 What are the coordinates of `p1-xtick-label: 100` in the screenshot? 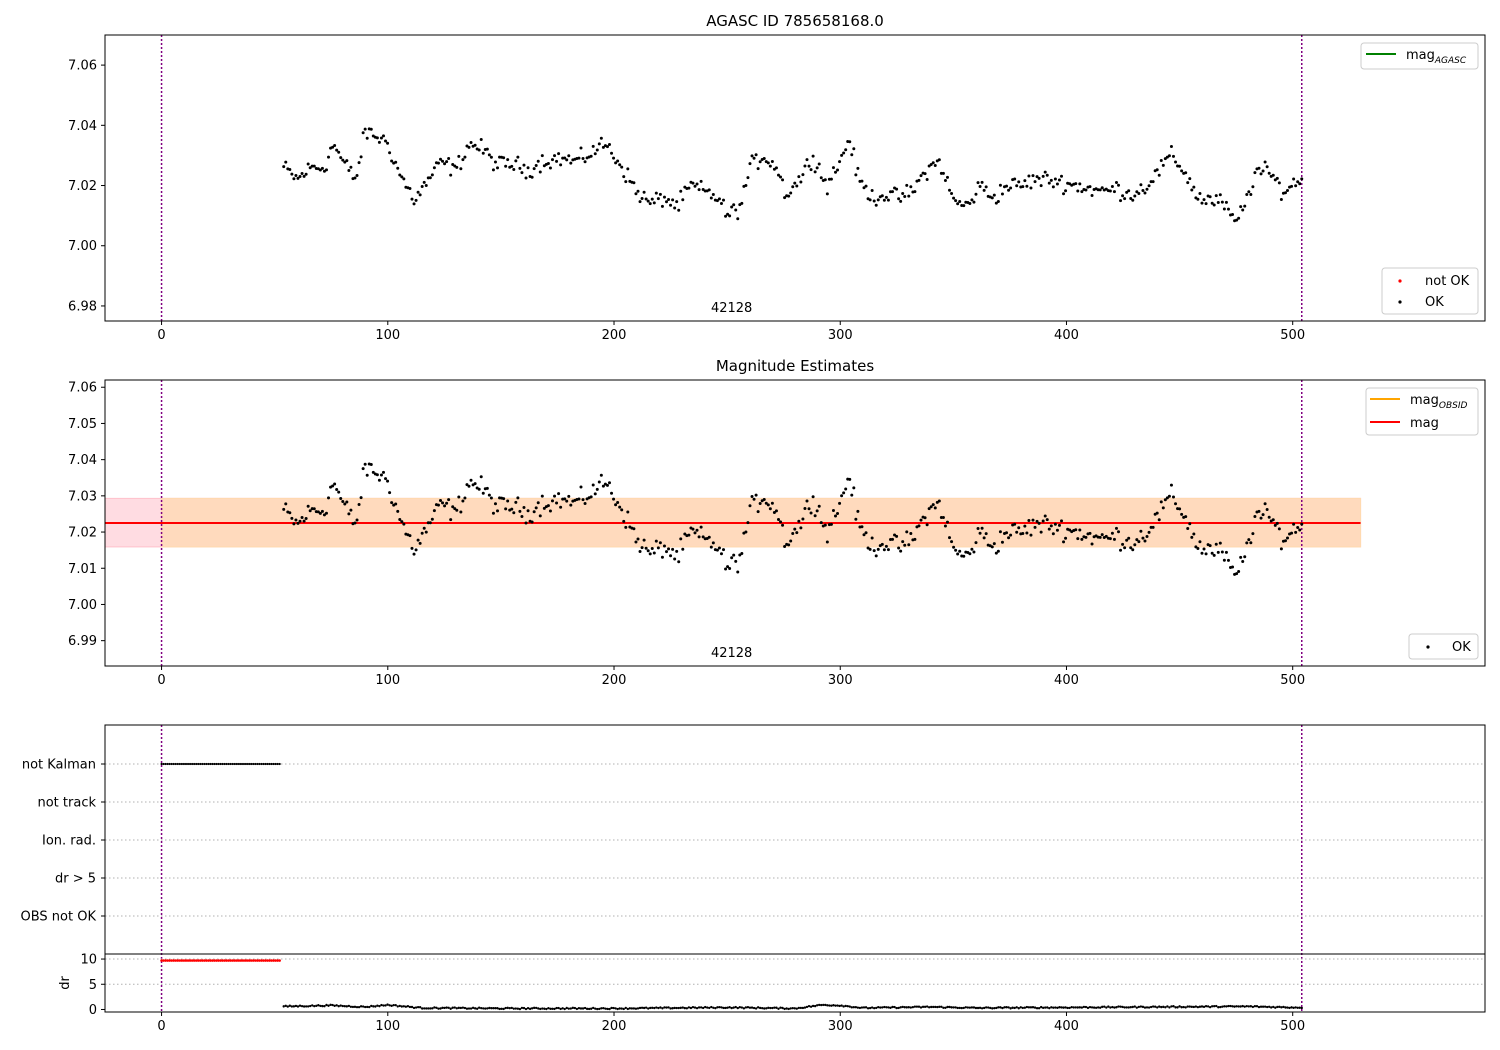 It's located at (387, 335).